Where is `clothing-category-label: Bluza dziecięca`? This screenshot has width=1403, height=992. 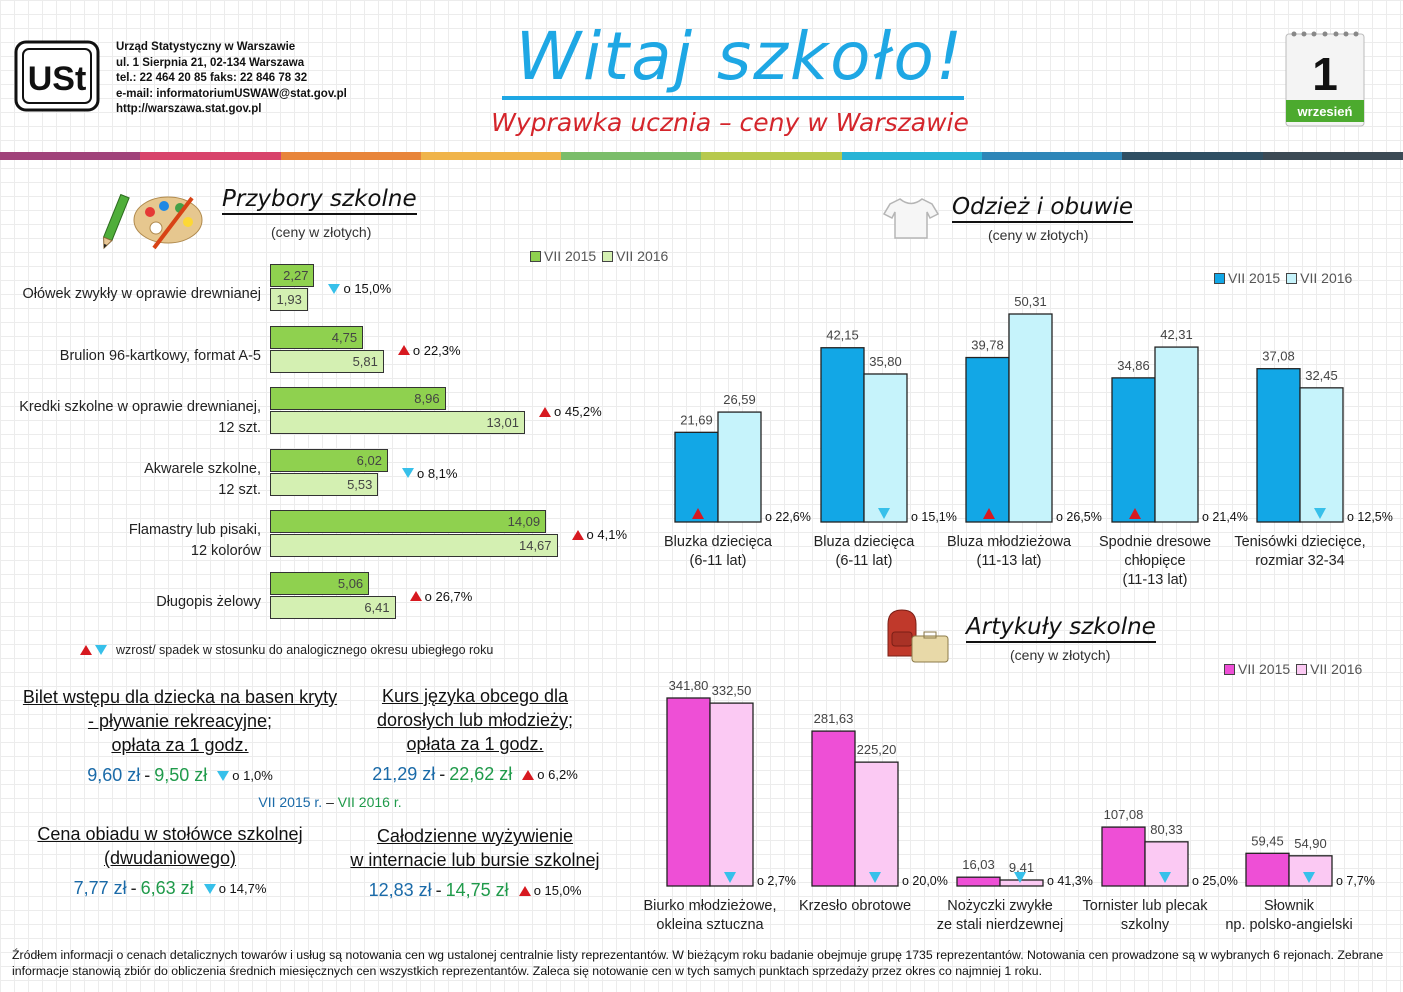 clothing-category-label: Bluza dziecięca is located at coordinates (865, 542).